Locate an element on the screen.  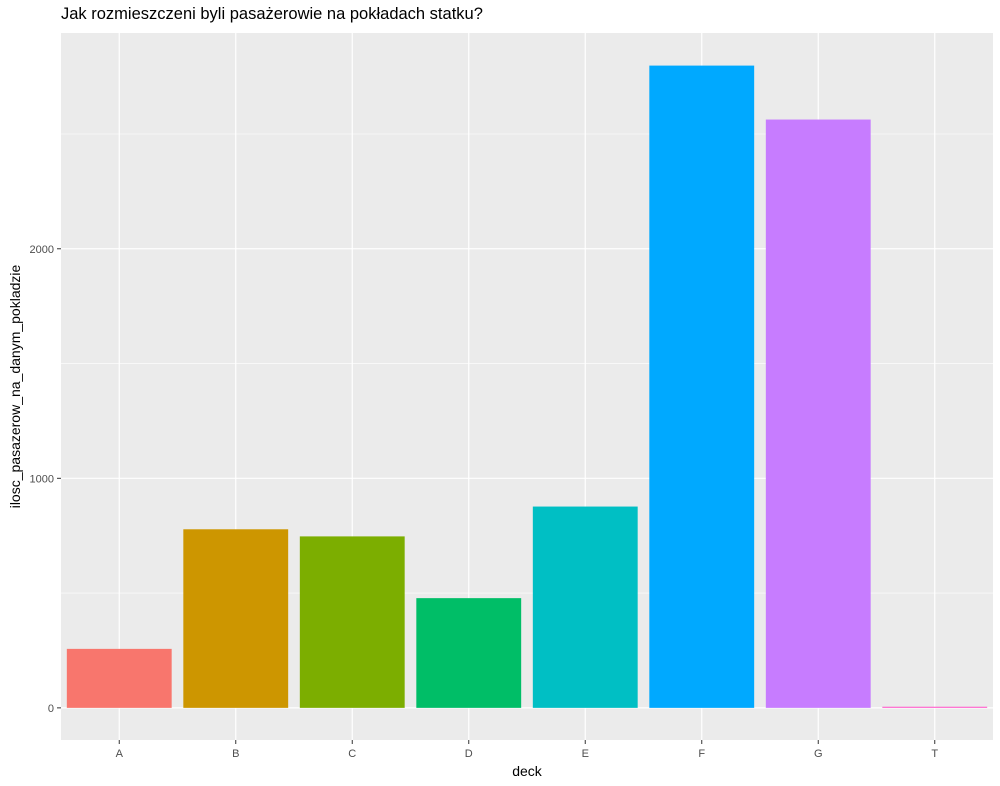
y-tick-label: 2000 is located at coordinates (42, 250).